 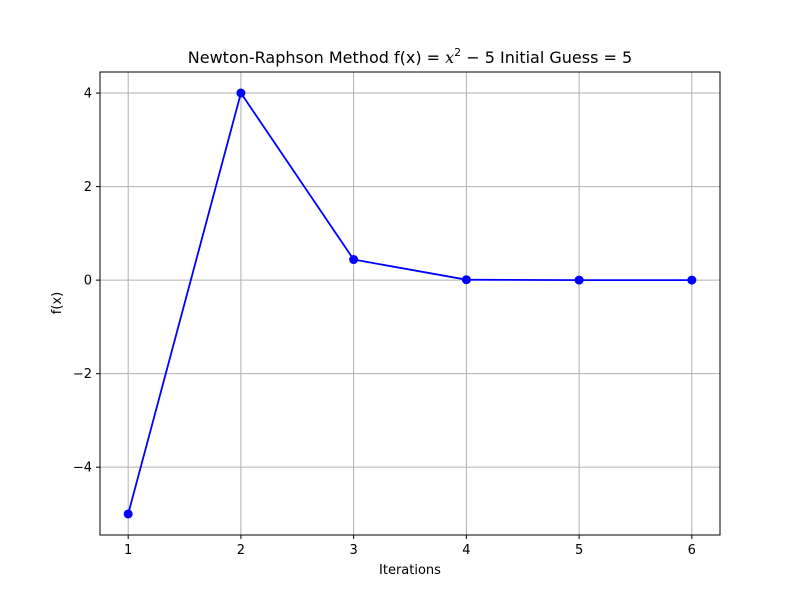 I want to click on x-tick-label: 2, so click(x=241, y=550).